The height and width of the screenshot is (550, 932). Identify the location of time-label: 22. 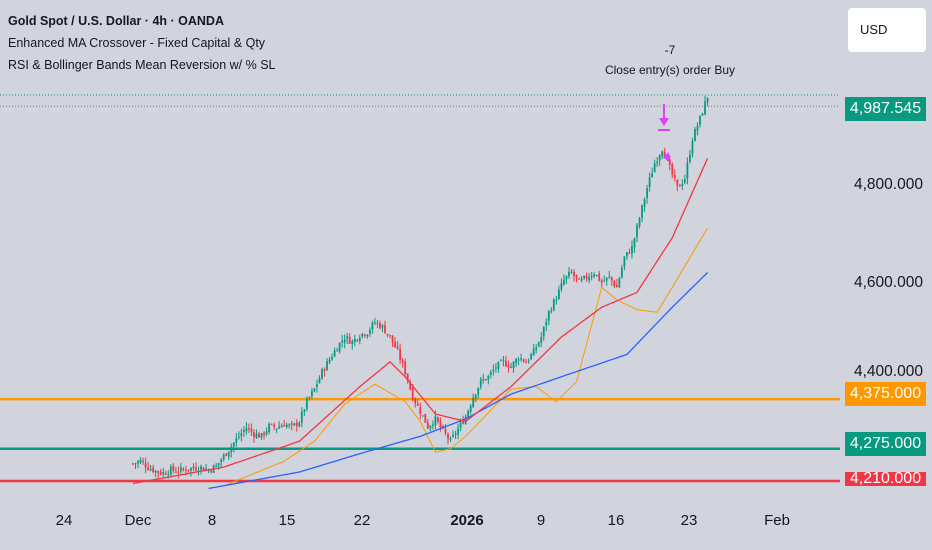
(362, 520).